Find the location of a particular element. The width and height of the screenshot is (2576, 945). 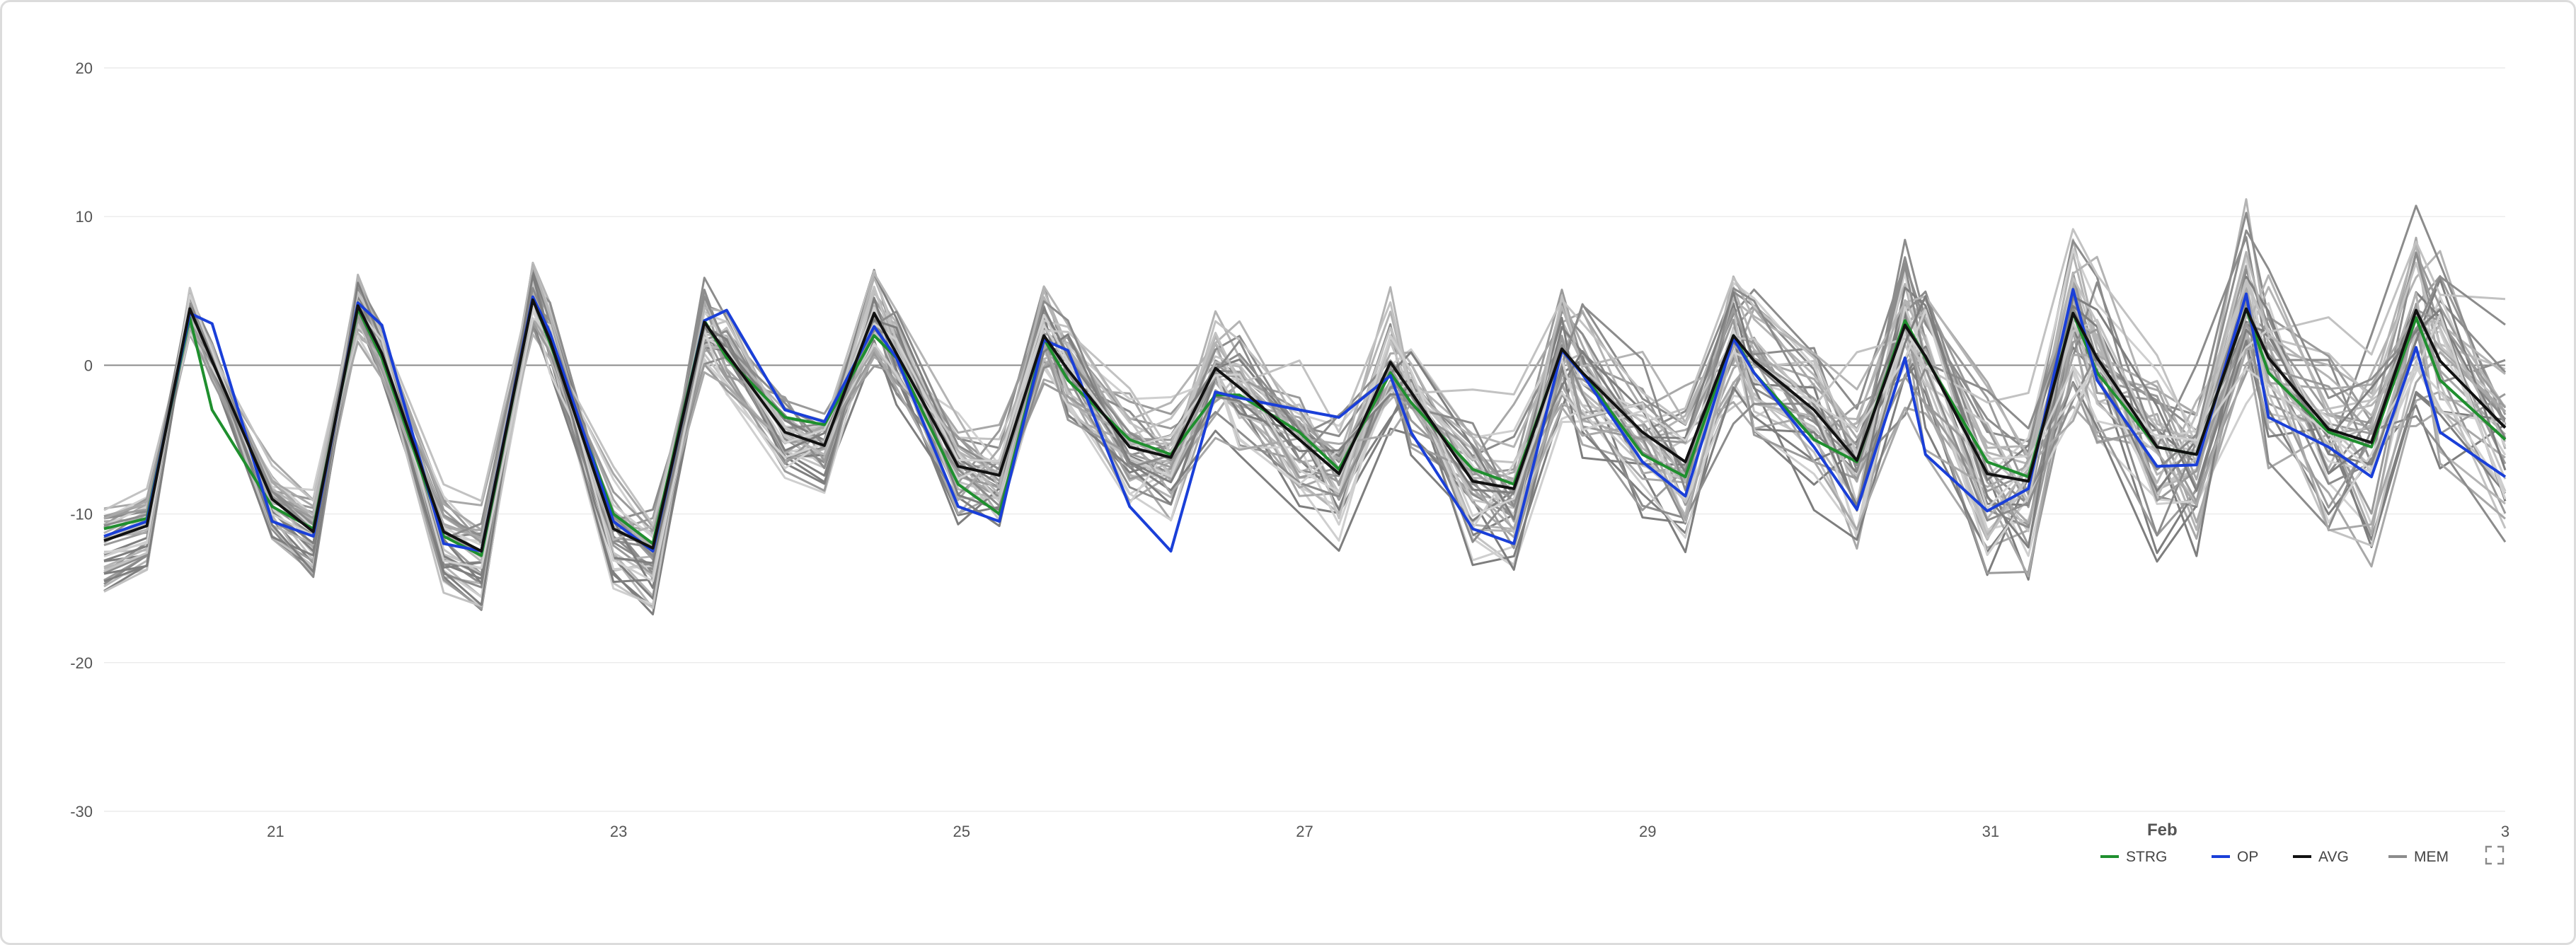

y-tick-label: 20 is located at coordinates (85, 68).